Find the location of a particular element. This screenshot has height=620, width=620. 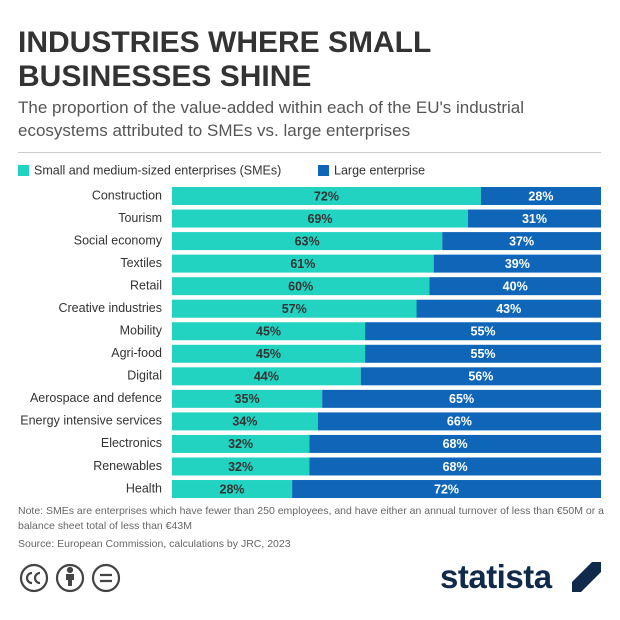

license-icons is located at coordinates (70, 578).